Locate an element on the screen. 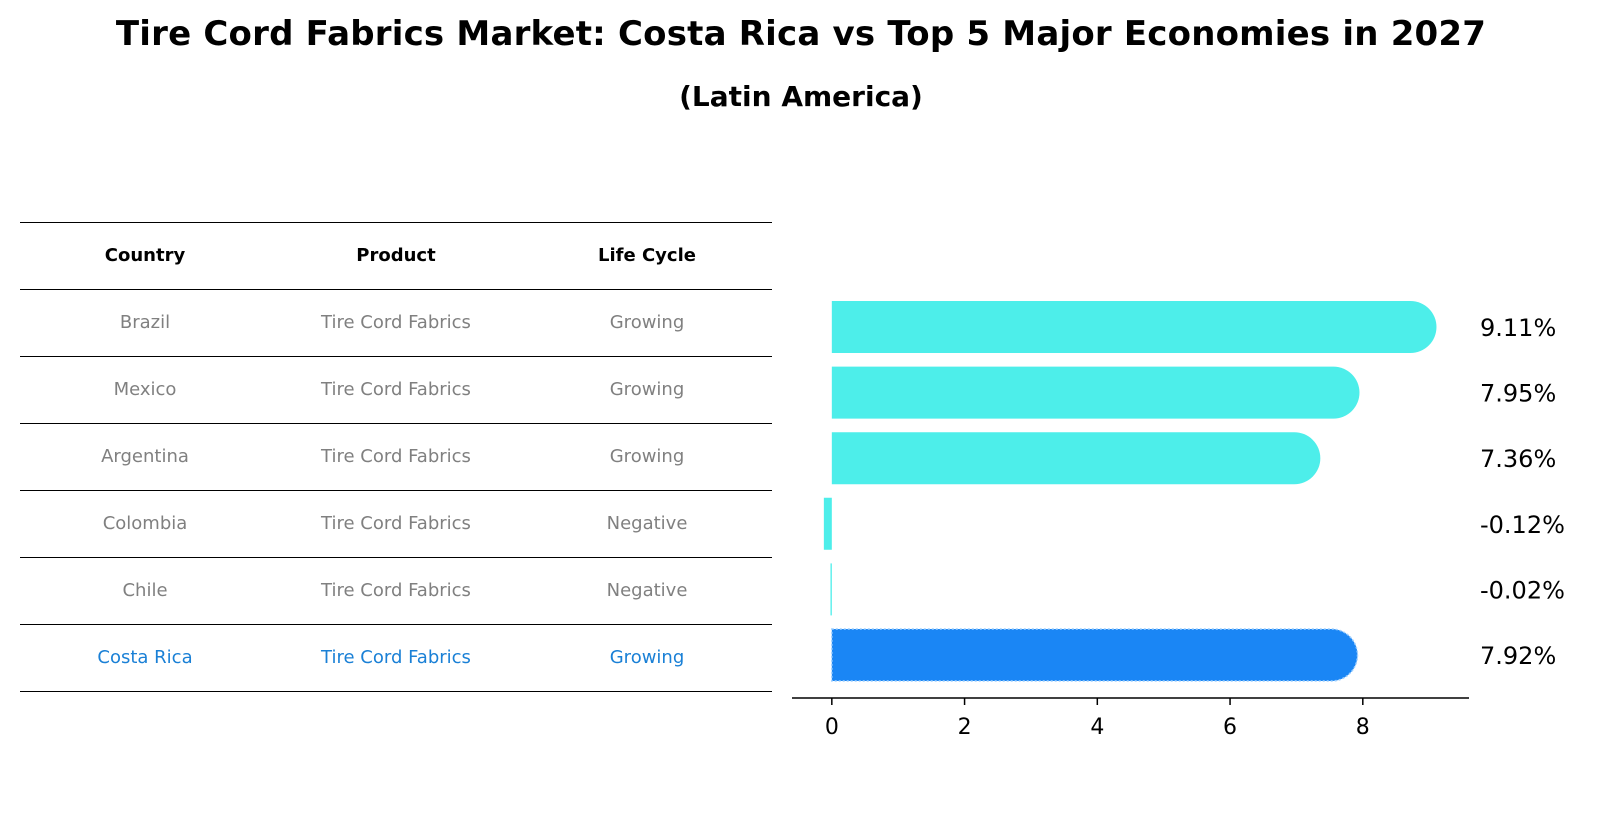 The height and width of the screenshot is (823, 1602). table-row: Mexico Tire Cord Fabrics Growing is located at coordinates (396, 389).